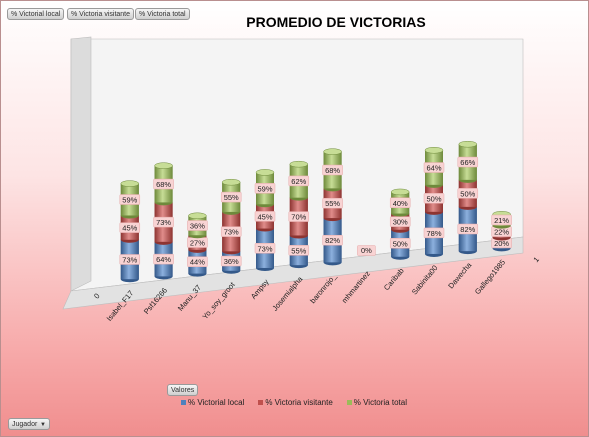 This screenshot has width=589, height=437. I want to click on chevron-down-icon: ▼, so click(43, 425).